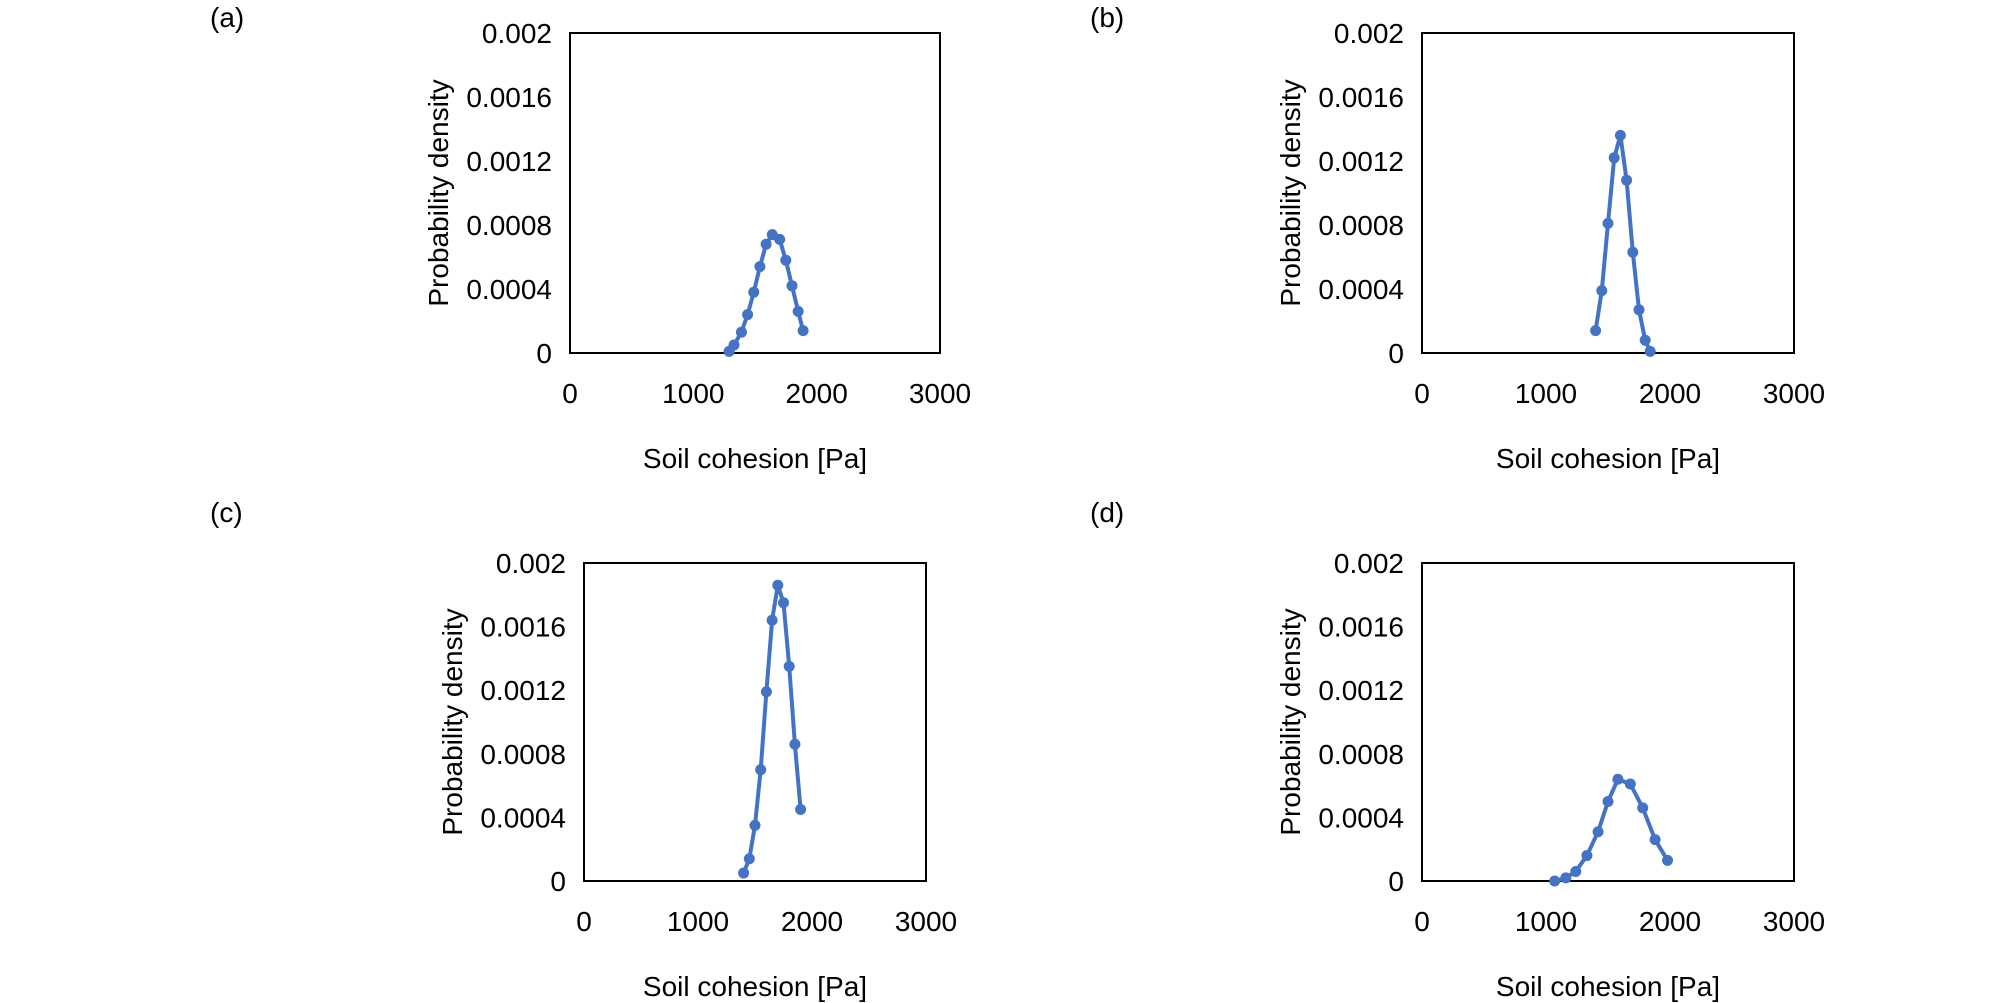 Image resolution: width=2008 pixels, height=1003 pixels. What do you see at coordinates (227, 17) in the screenshot?
I see `panel-label: (a)` at bounding box center [227, 17].